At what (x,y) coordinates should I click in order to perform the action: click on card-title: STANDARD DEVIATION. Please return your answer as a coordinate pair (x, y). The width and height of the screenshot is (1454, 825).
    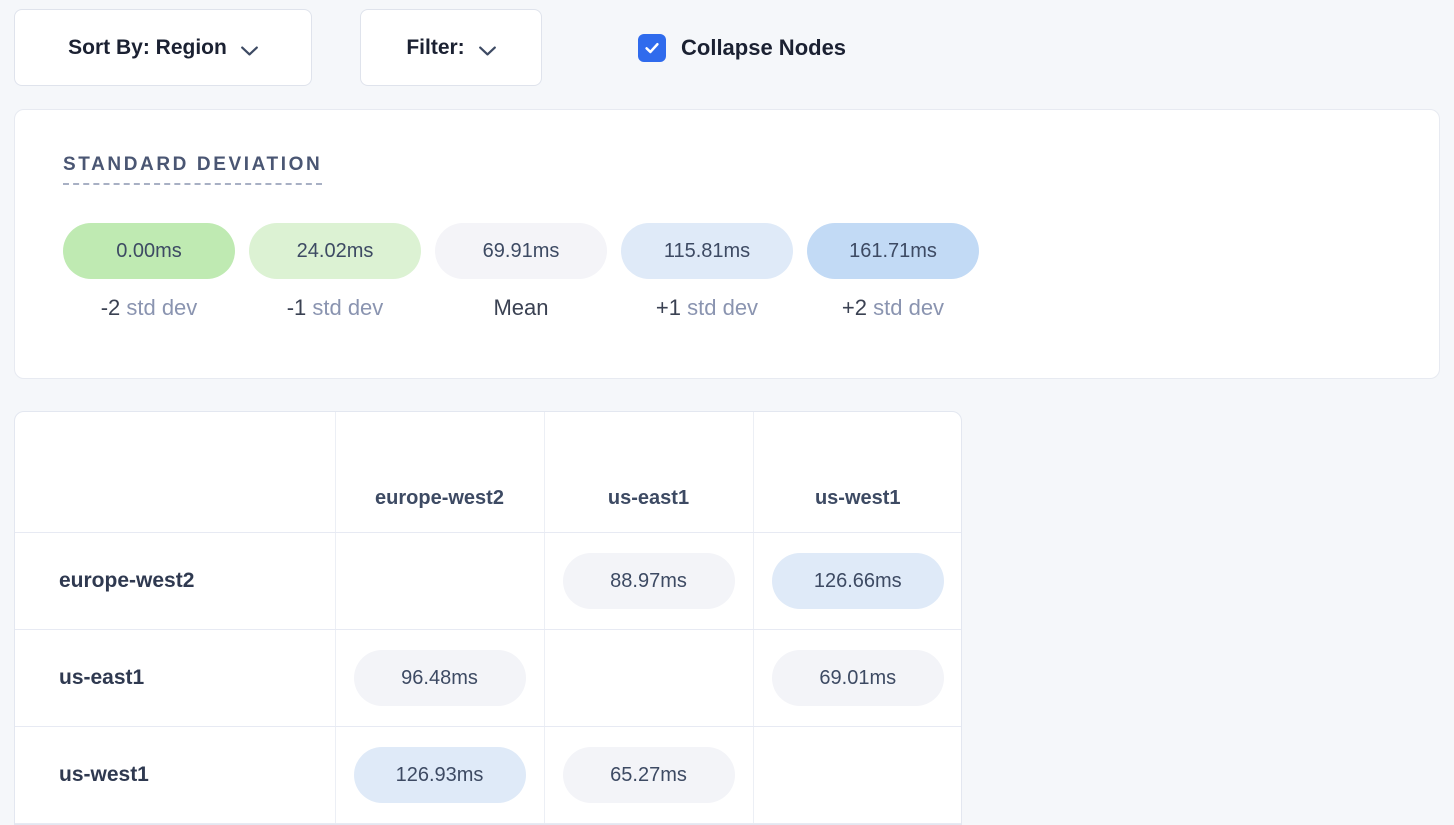
    Looking at the image, I should click on (193, 169).